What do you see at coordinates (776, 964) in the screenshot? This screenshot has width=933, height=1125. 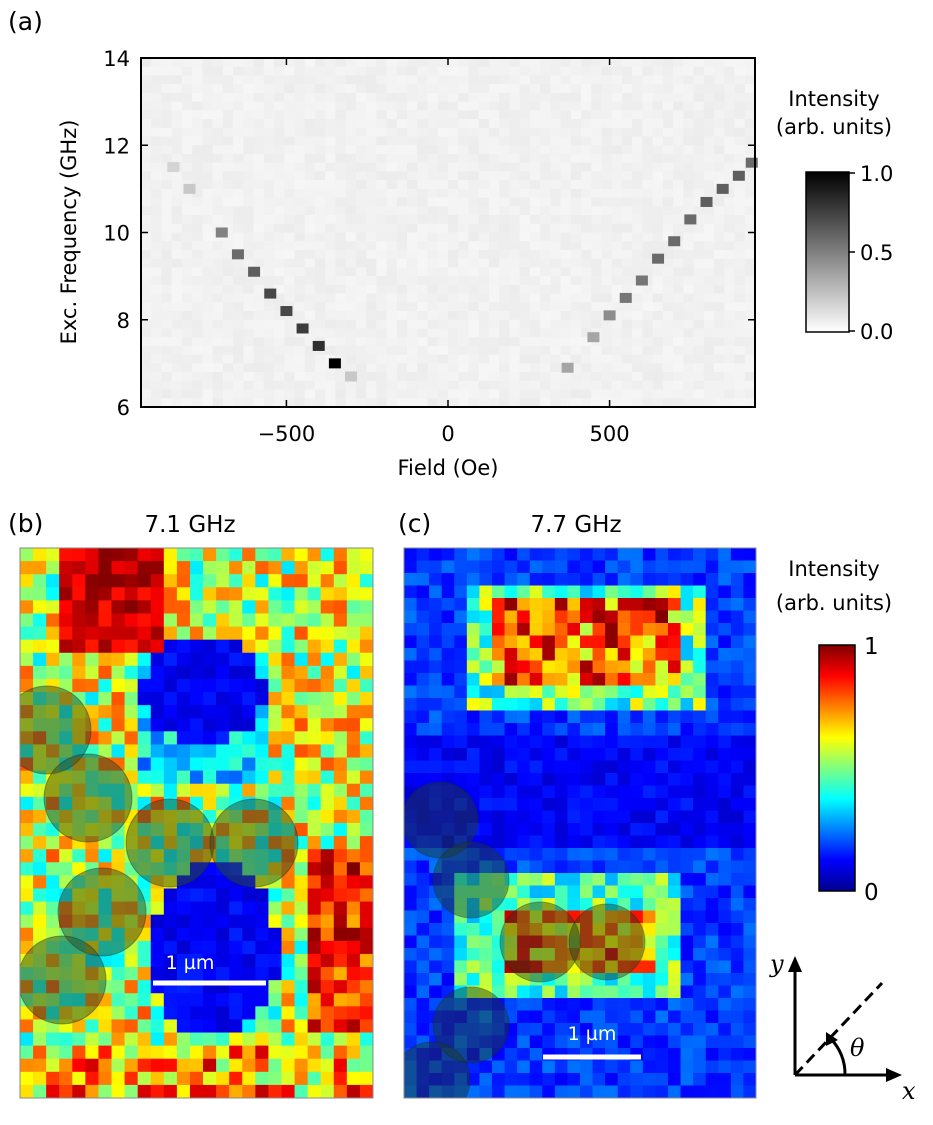 I see `axis-y-label: y` at bounding box center [776, 964].